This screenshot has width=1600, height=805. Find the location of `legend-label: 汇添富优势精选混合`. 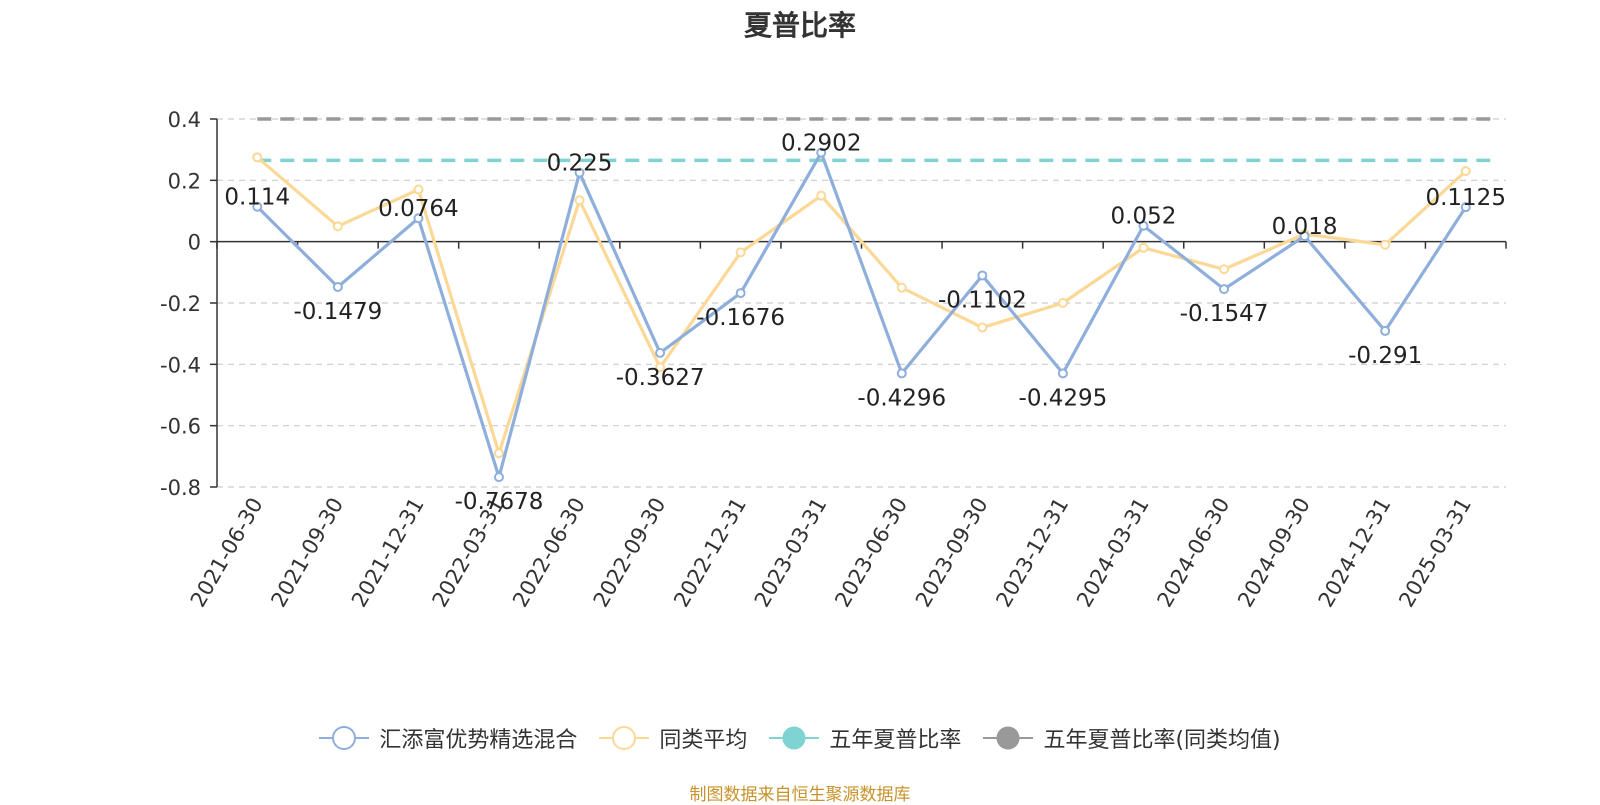

legend-label: 汇添富优势精选混合 is located at coordinates (478, 740).